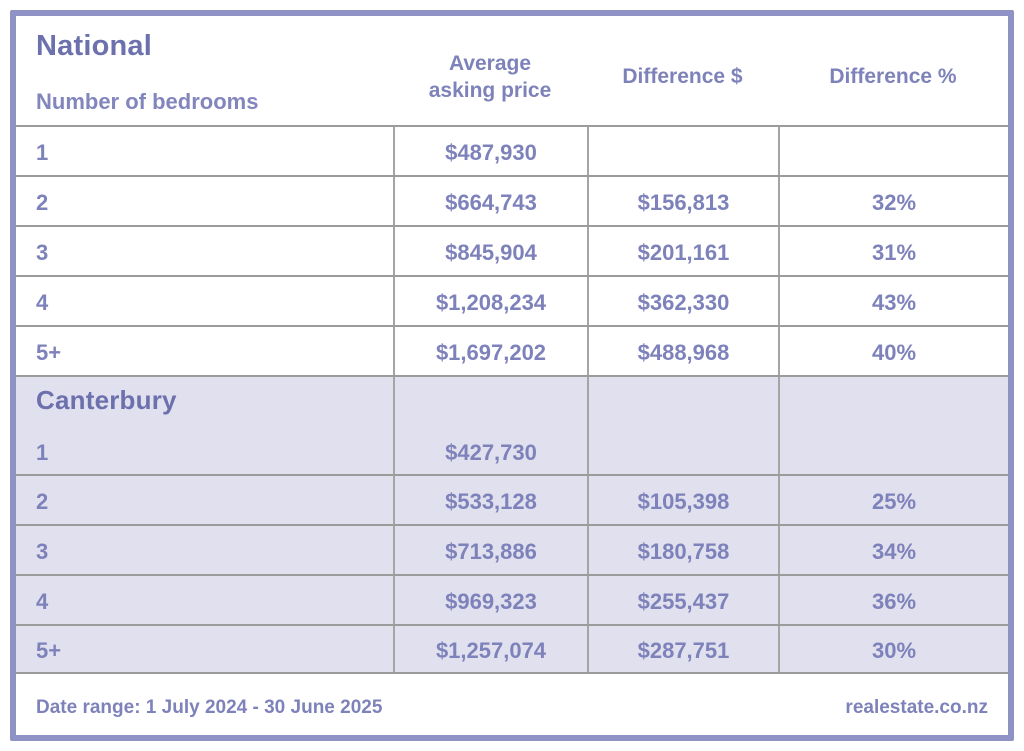 This screenshot has width=1024, height=751. What do you see at coordinates (893, 649) in the screenshot?
I see `difference-percent-cell: 30%` at bounding box center [893, 649].